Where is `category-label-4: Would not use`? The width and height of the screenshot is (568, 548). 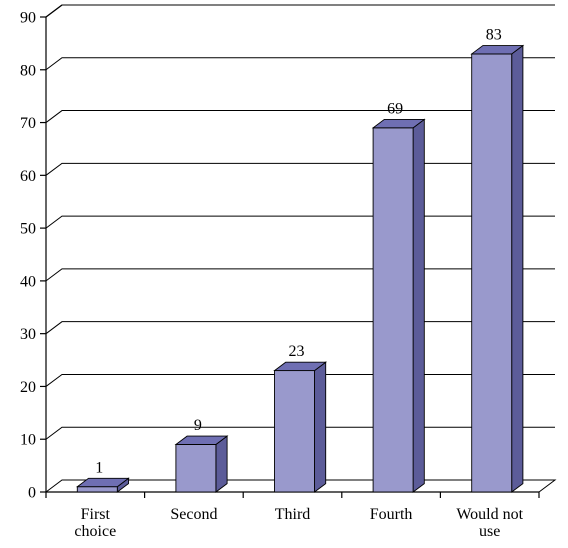
category-label-4: Would not use is located at coordinates (489, 523).